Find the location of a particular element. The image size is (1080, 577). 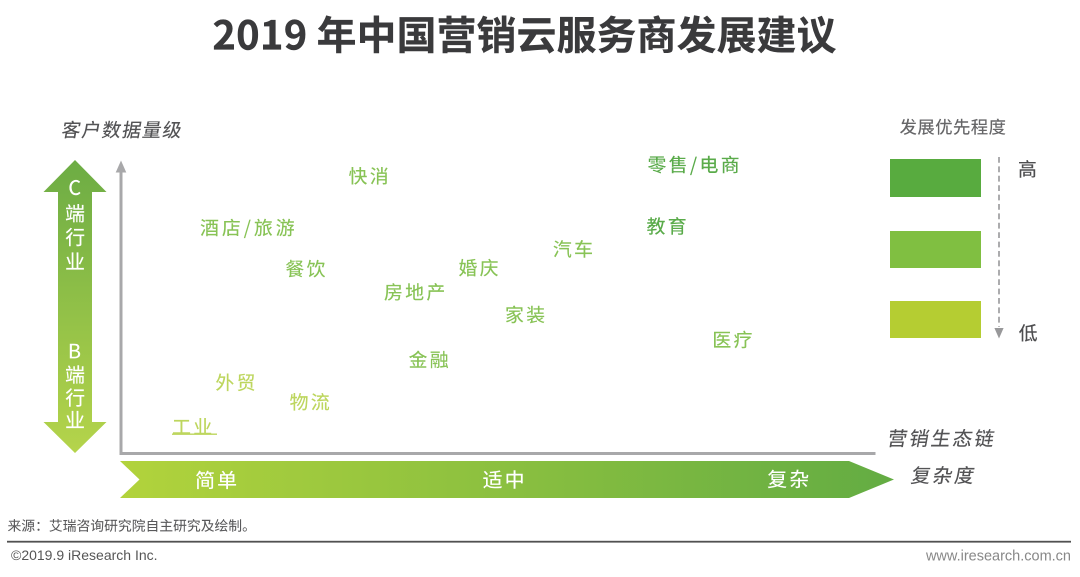

svg-text: ©2019.9 iResearch Inc. is located at coordinates (84, 555).